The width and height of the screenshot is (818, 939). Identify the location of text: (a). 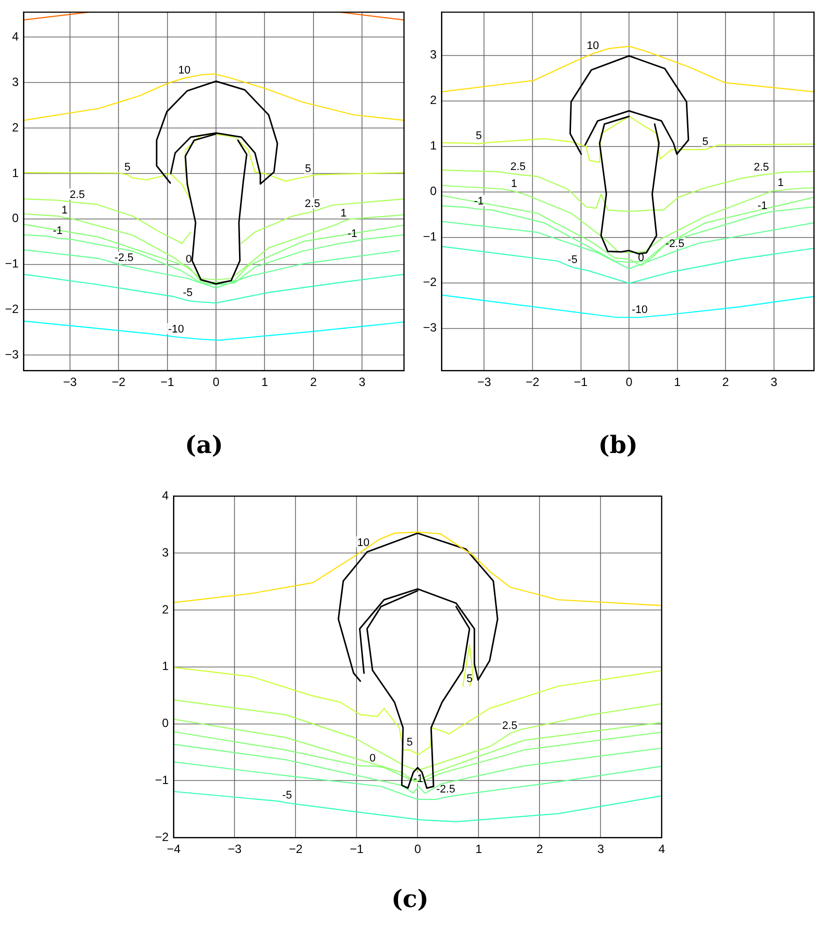
(204, 444).